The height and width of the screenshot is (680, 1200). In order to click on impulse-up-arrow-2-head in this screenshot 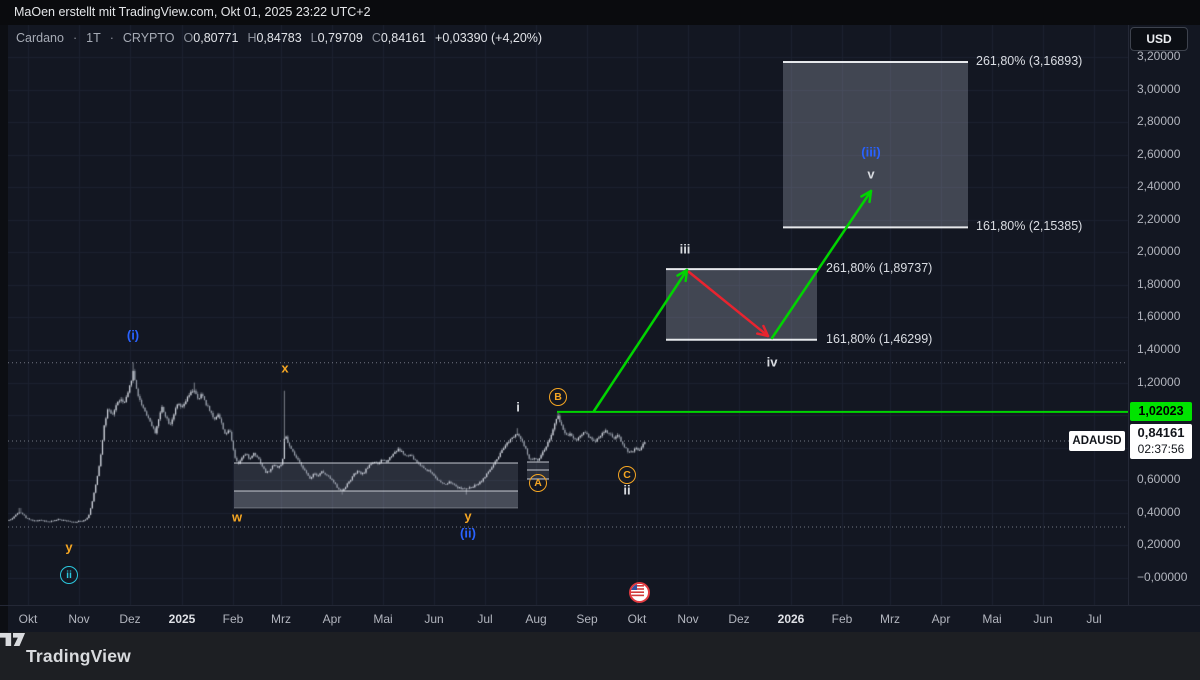, I will do `click(866, 196)`.